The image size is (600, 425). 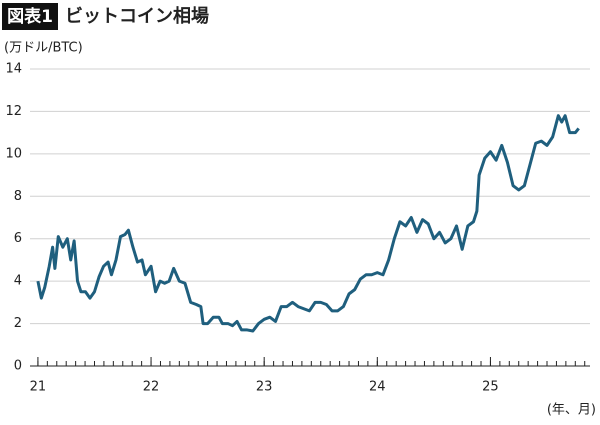 What do you see at coordinates (18, 238) in the screenshot?
I see `y-tick-label: 6` at bounding box center [18, 238].